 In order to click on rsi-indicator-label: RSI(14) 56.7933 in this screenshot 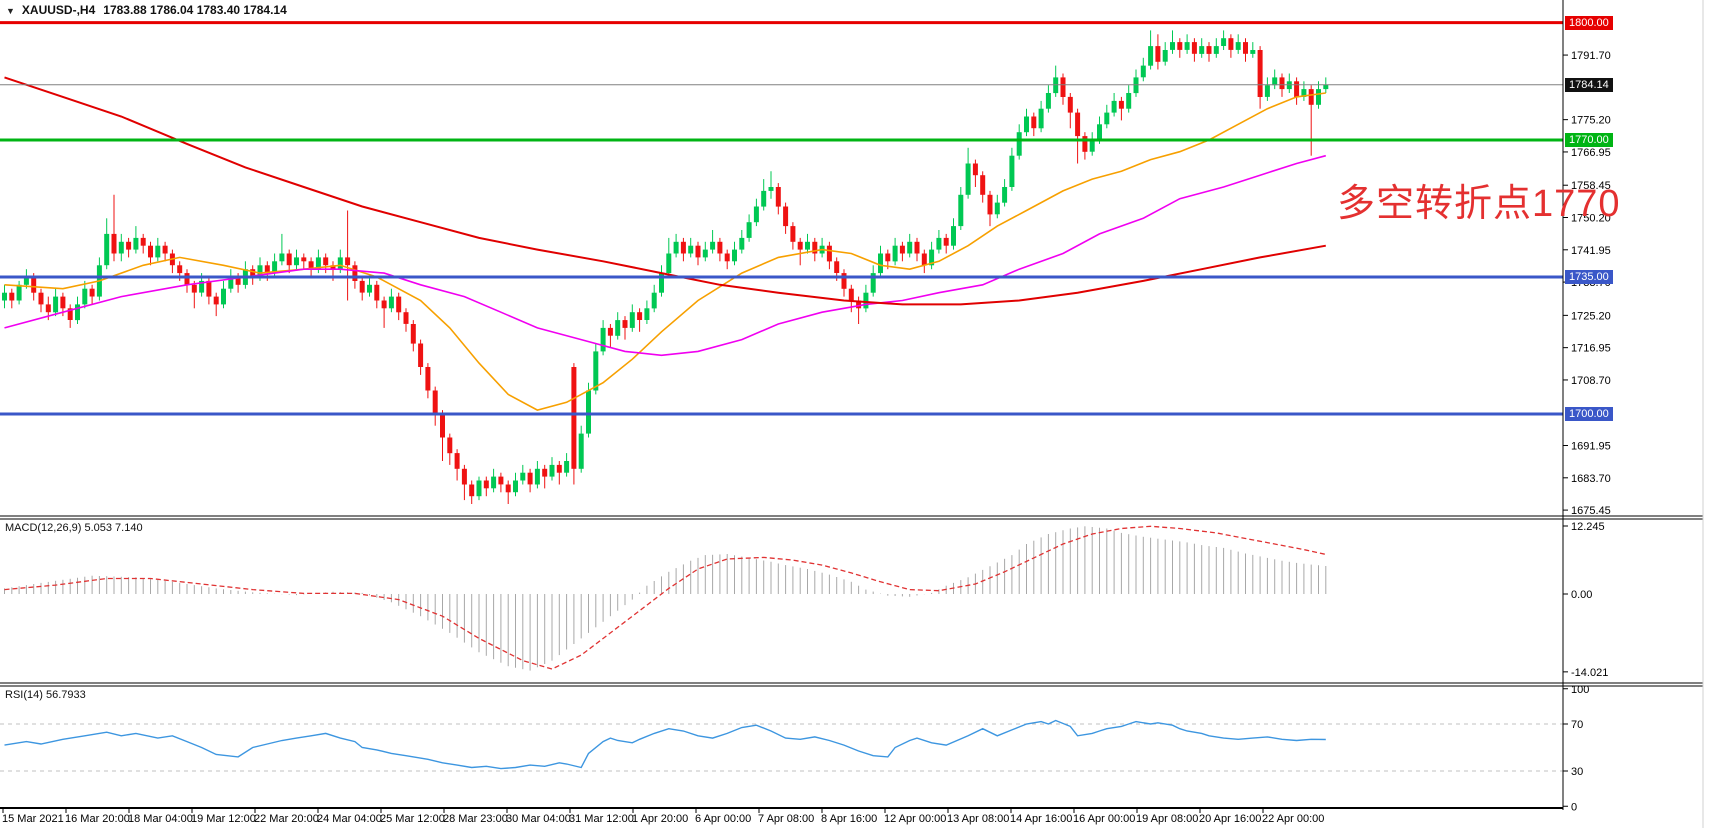, I will do `click(45, 695)`.